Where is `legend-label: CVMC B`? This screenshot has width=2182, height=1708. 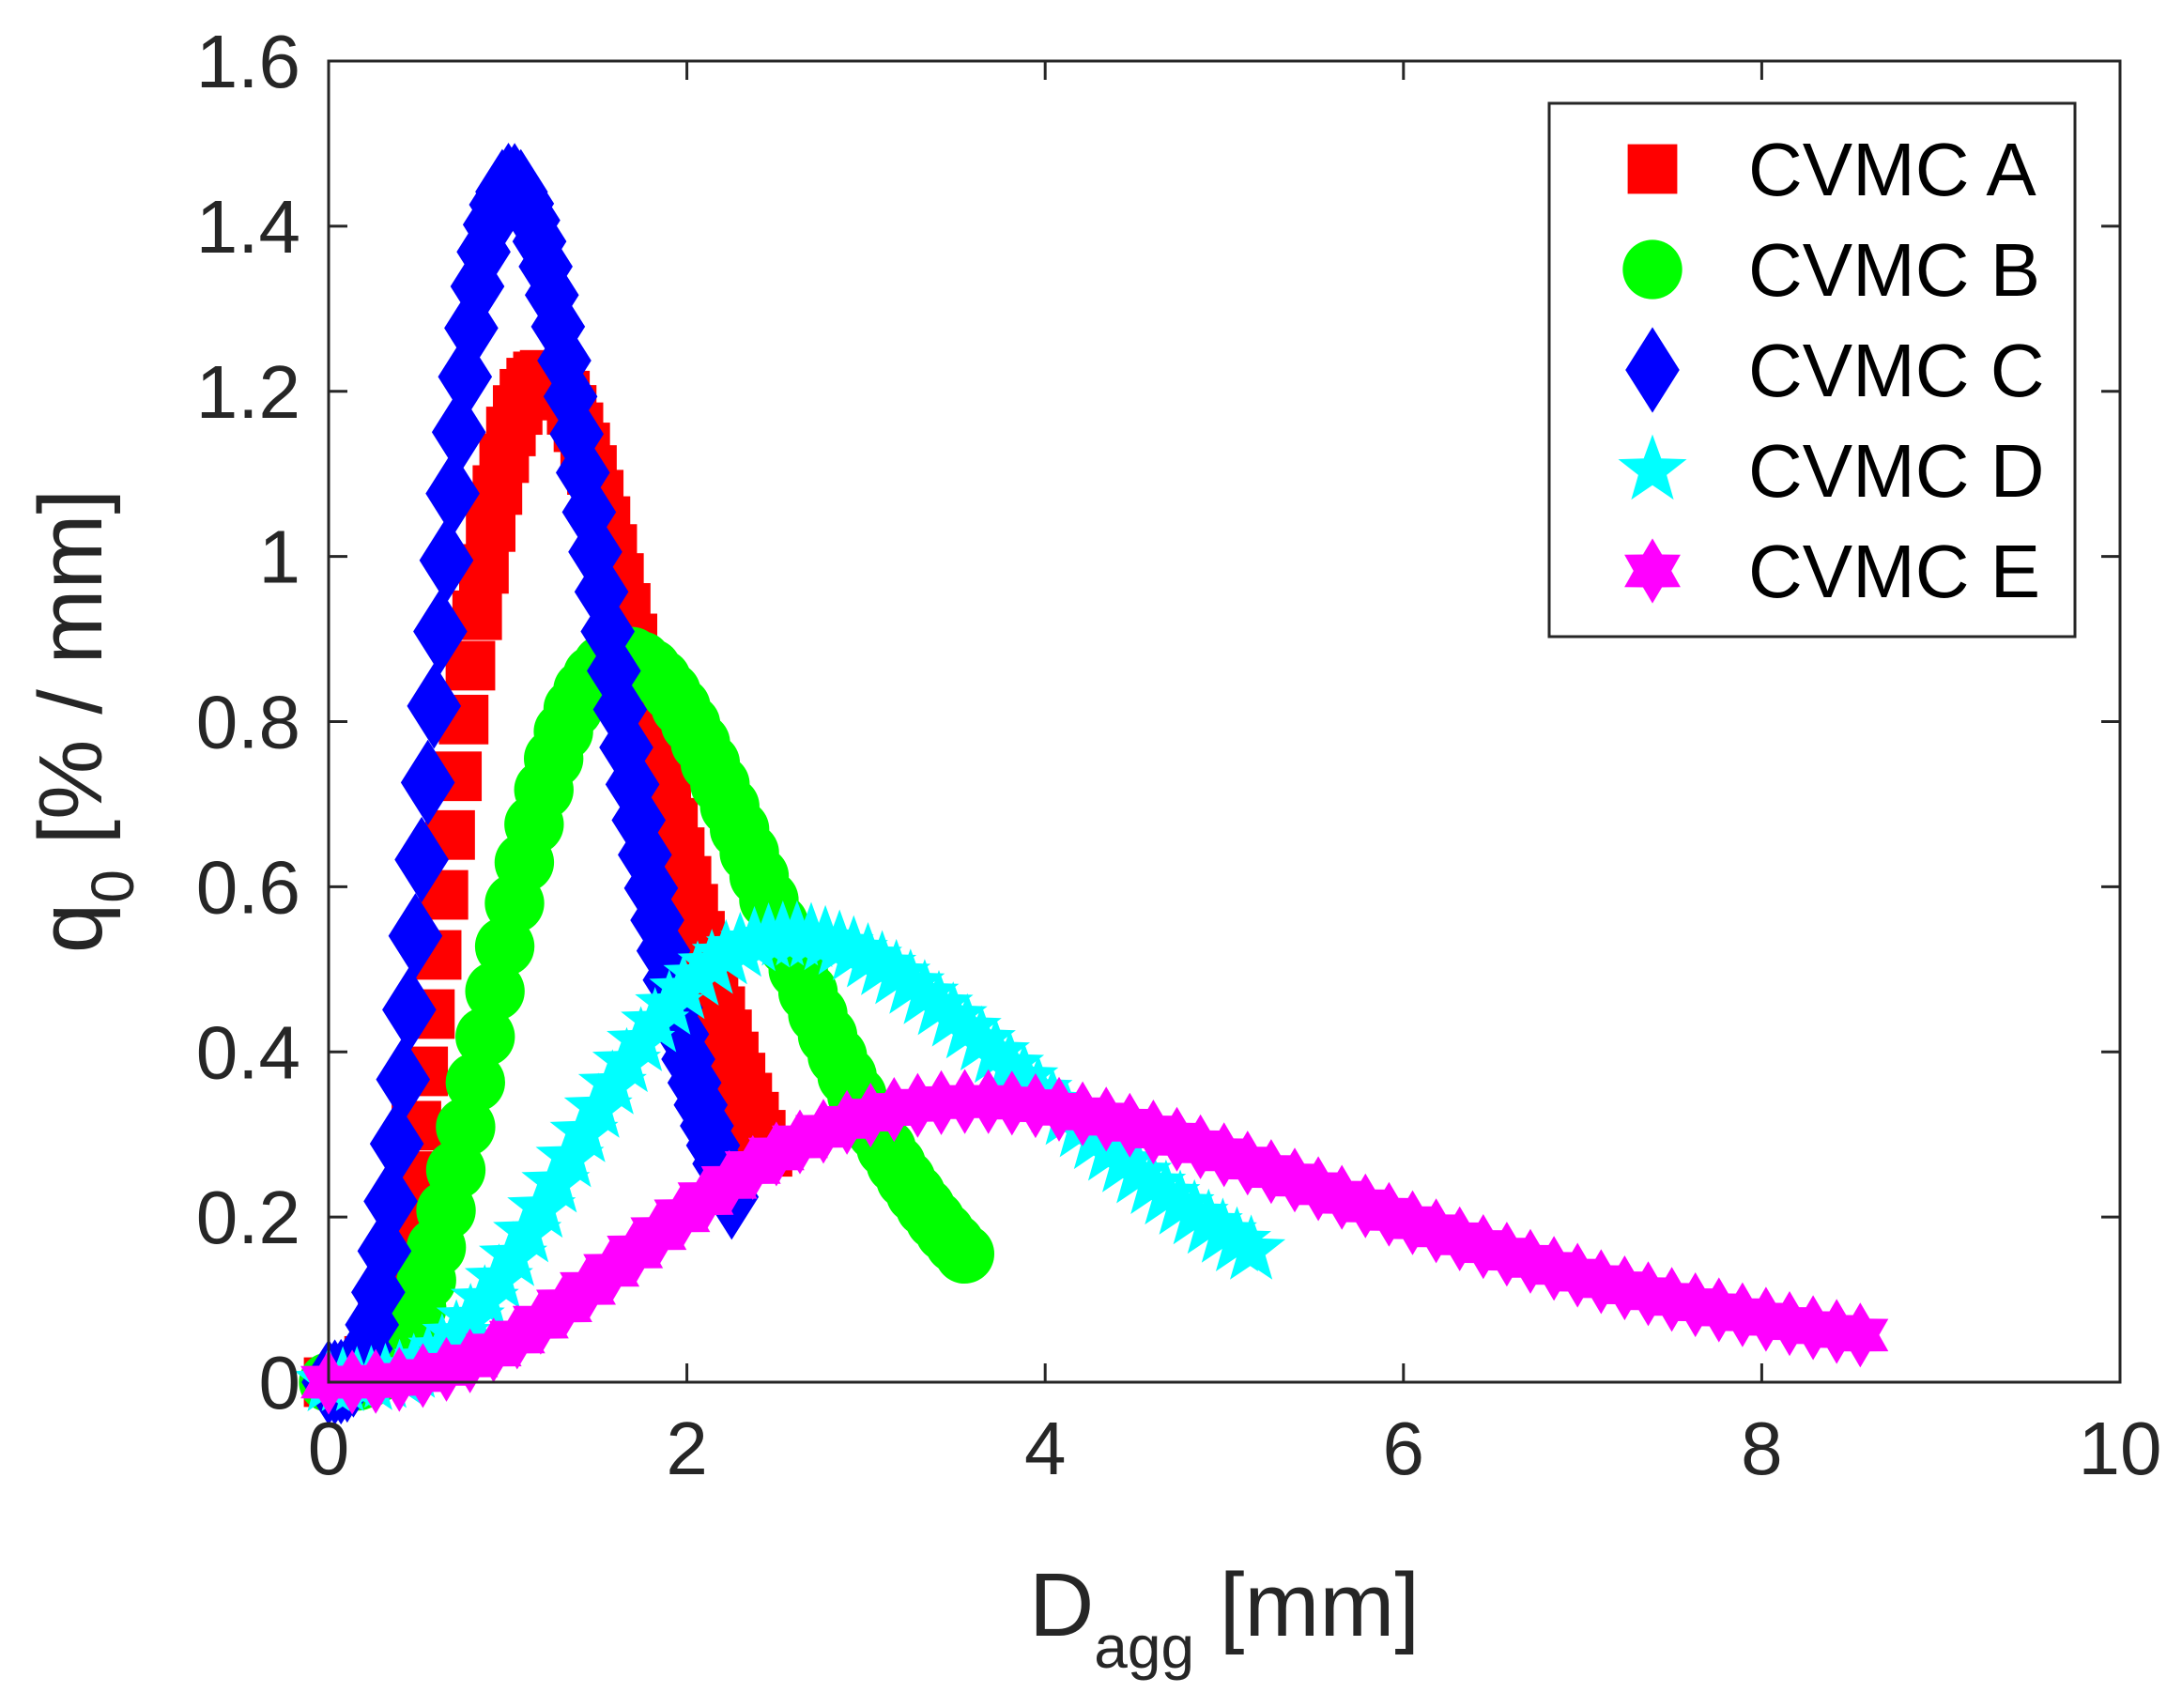 legend-label: CVMC B is located at coordinates (1894, 270).